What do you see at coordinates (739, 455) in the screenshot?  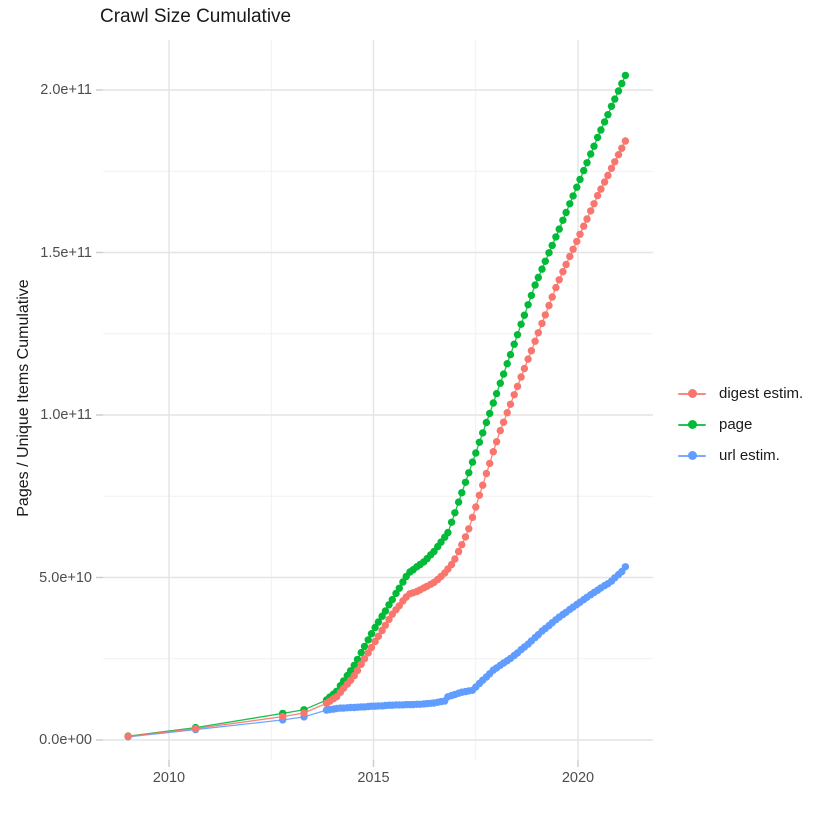 I see `legend-item-url: url estim.` at bounding box center [739, 455].